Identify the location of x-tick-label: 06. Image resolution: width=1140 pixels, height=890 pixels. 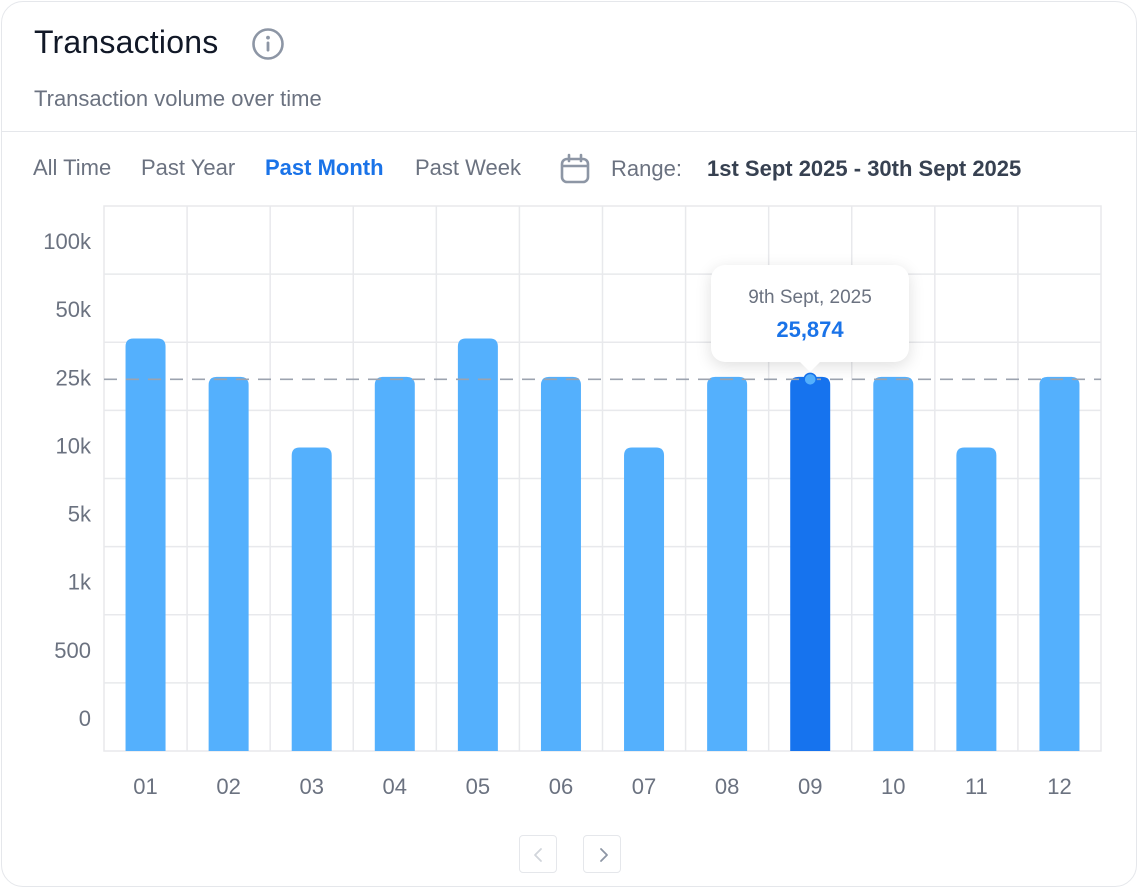
(561, 786).